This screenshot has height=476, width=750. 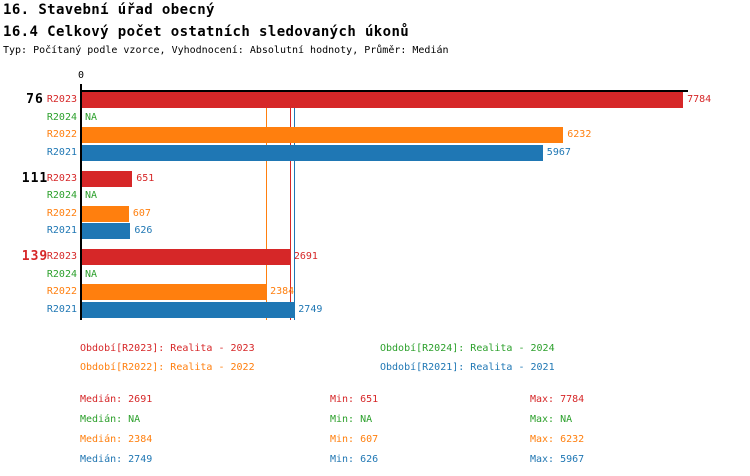 I want to click on bar-value-label: 2384, so click(x=282, y=291).